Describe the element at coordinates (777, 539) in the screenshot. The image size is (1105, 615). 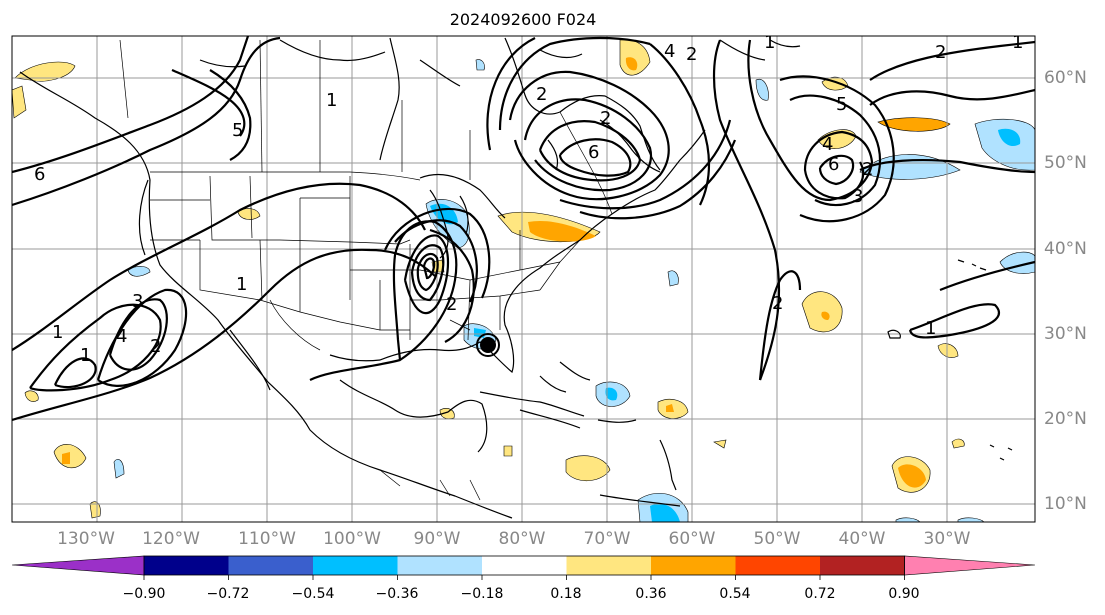
I see `longitude-label: 50°W` at that location.